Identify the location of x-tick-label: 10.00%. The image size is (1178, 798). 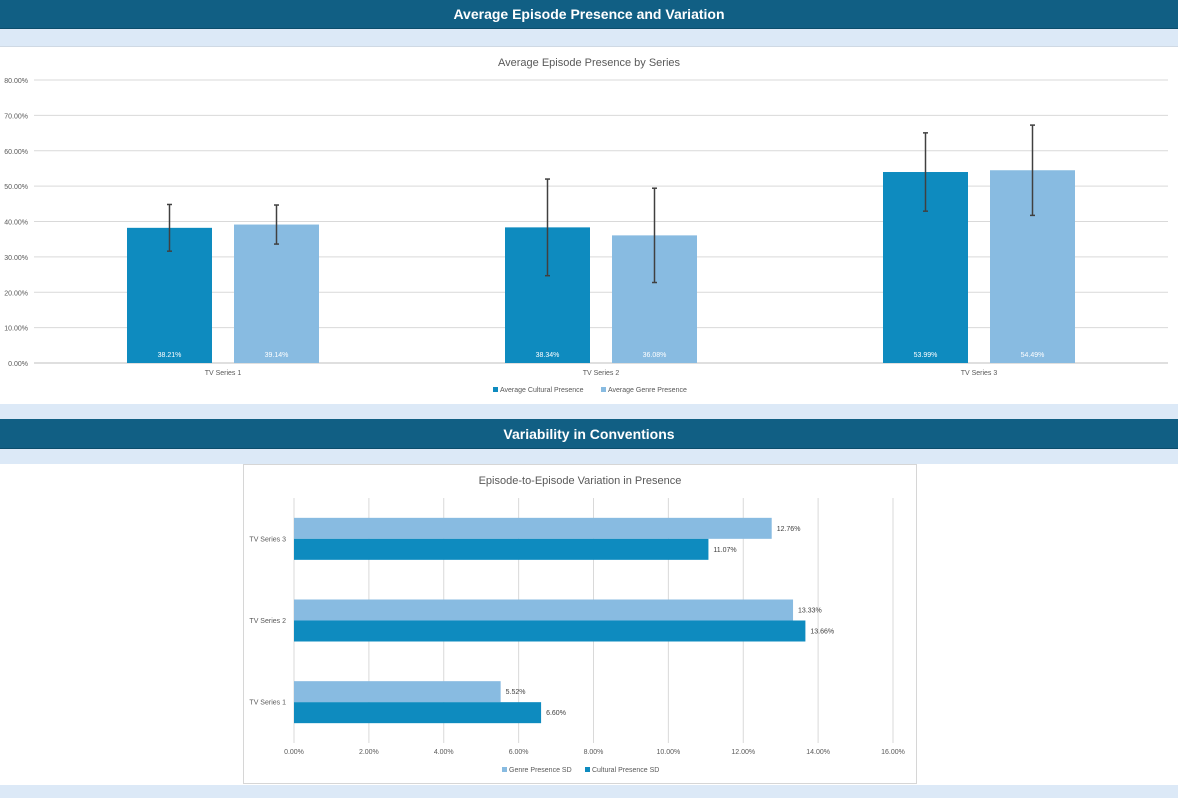
(669, 752).